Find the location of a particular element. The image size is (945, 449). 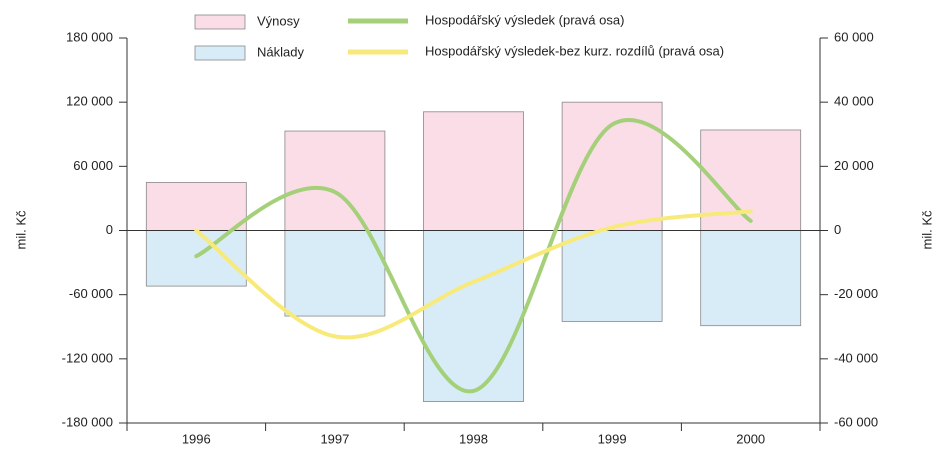

x-tick-label: 1999 is located at coordinates (612, 438).